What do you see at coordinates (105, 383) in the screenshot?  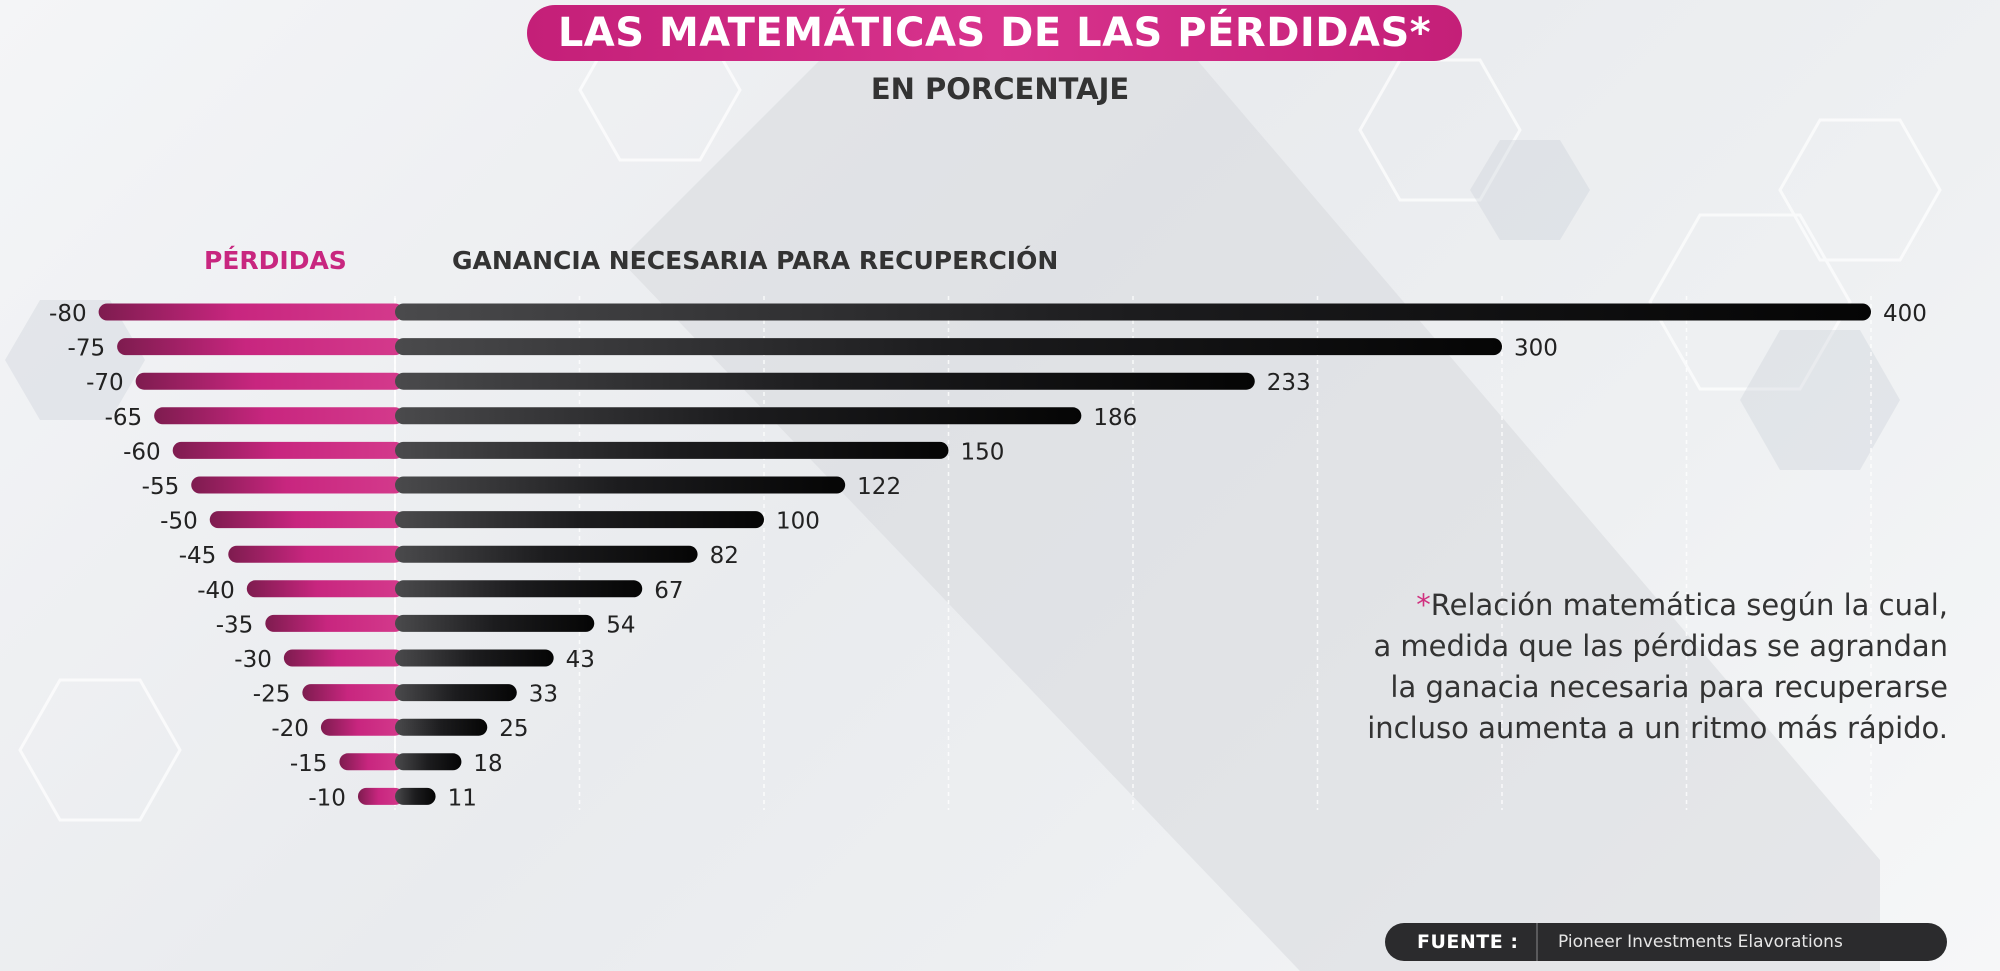 I see `loss-label: -70` at bounding box center [105, 383].